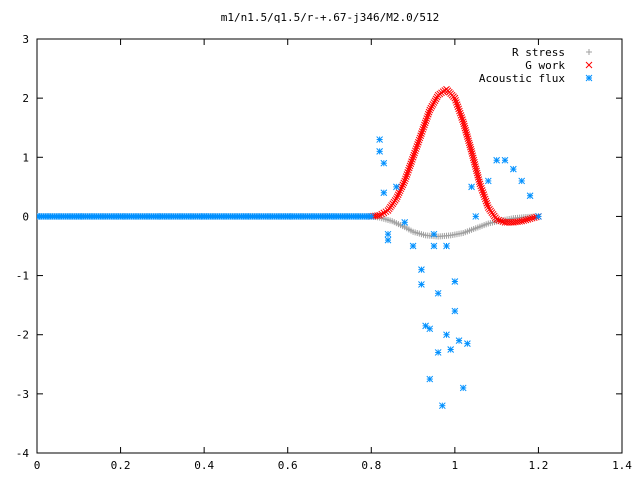  Describe the element at coordinates (622, 465) in the screenshot. I see `x-tick-label: 1.4` at that location.